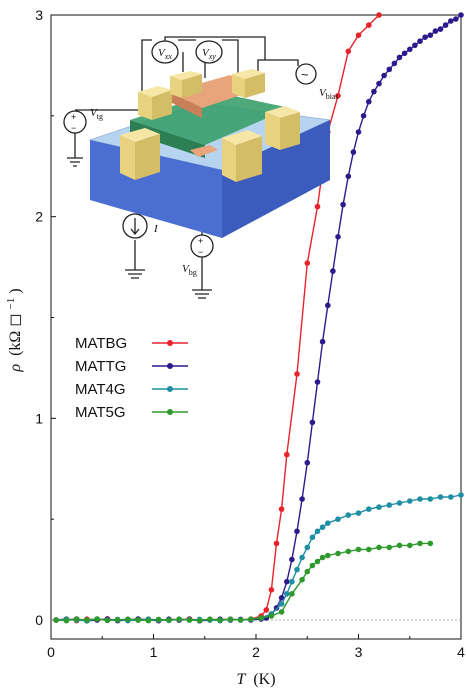  I want to click on y-axis-unit: (kΩ ◻, so click(15, 334).